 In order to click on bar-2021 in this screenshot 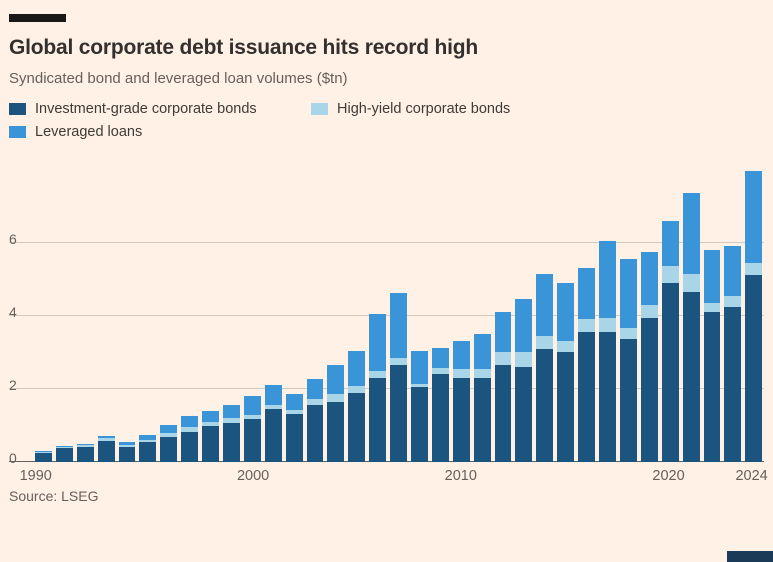, I will do `click(691, 312)`.